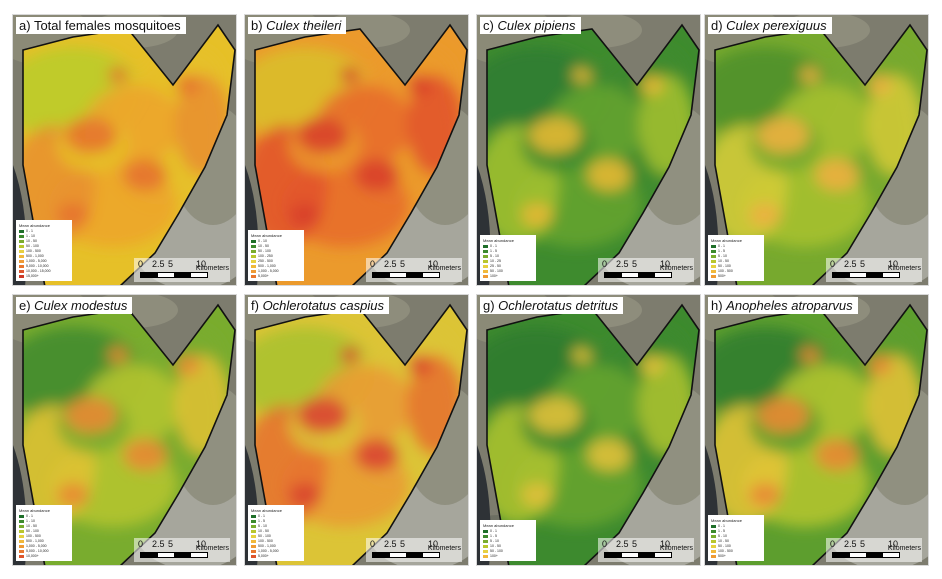  What do you see at coordinates (406, 275) in the screenshot?
I see `scale-blocks` at bounding box center [406, 275].